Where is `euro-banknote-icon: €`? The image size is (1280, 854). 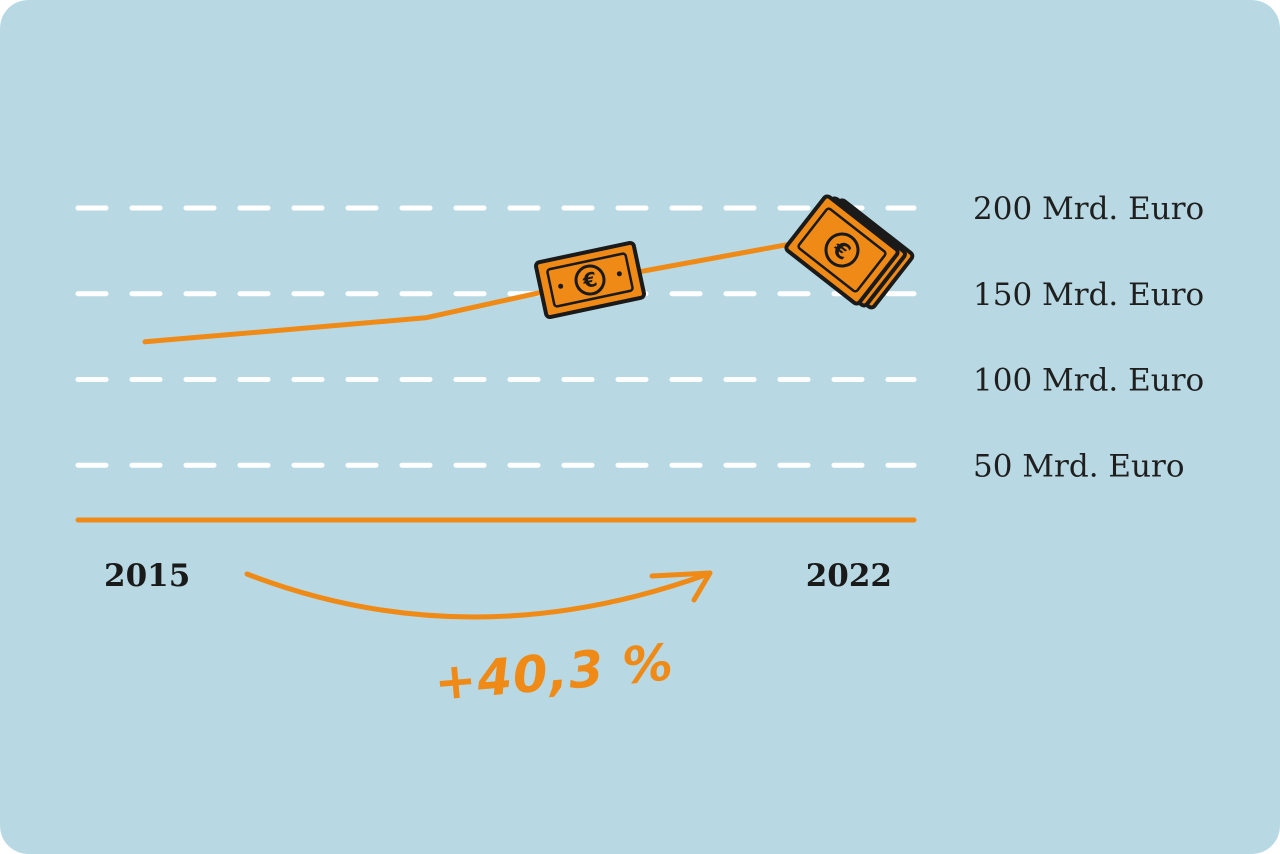 euro-banknote-icon: € is located at coordinates (590, 280).